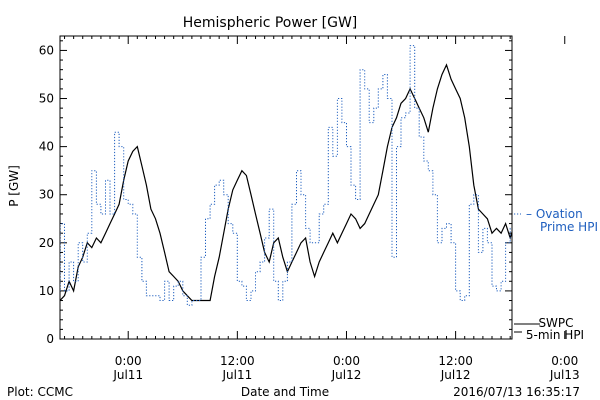 The image size is (600, 400). Describe the element at coordinates (555, 323) in the screenshot. I see `swpc-label: SWPC` at that location.